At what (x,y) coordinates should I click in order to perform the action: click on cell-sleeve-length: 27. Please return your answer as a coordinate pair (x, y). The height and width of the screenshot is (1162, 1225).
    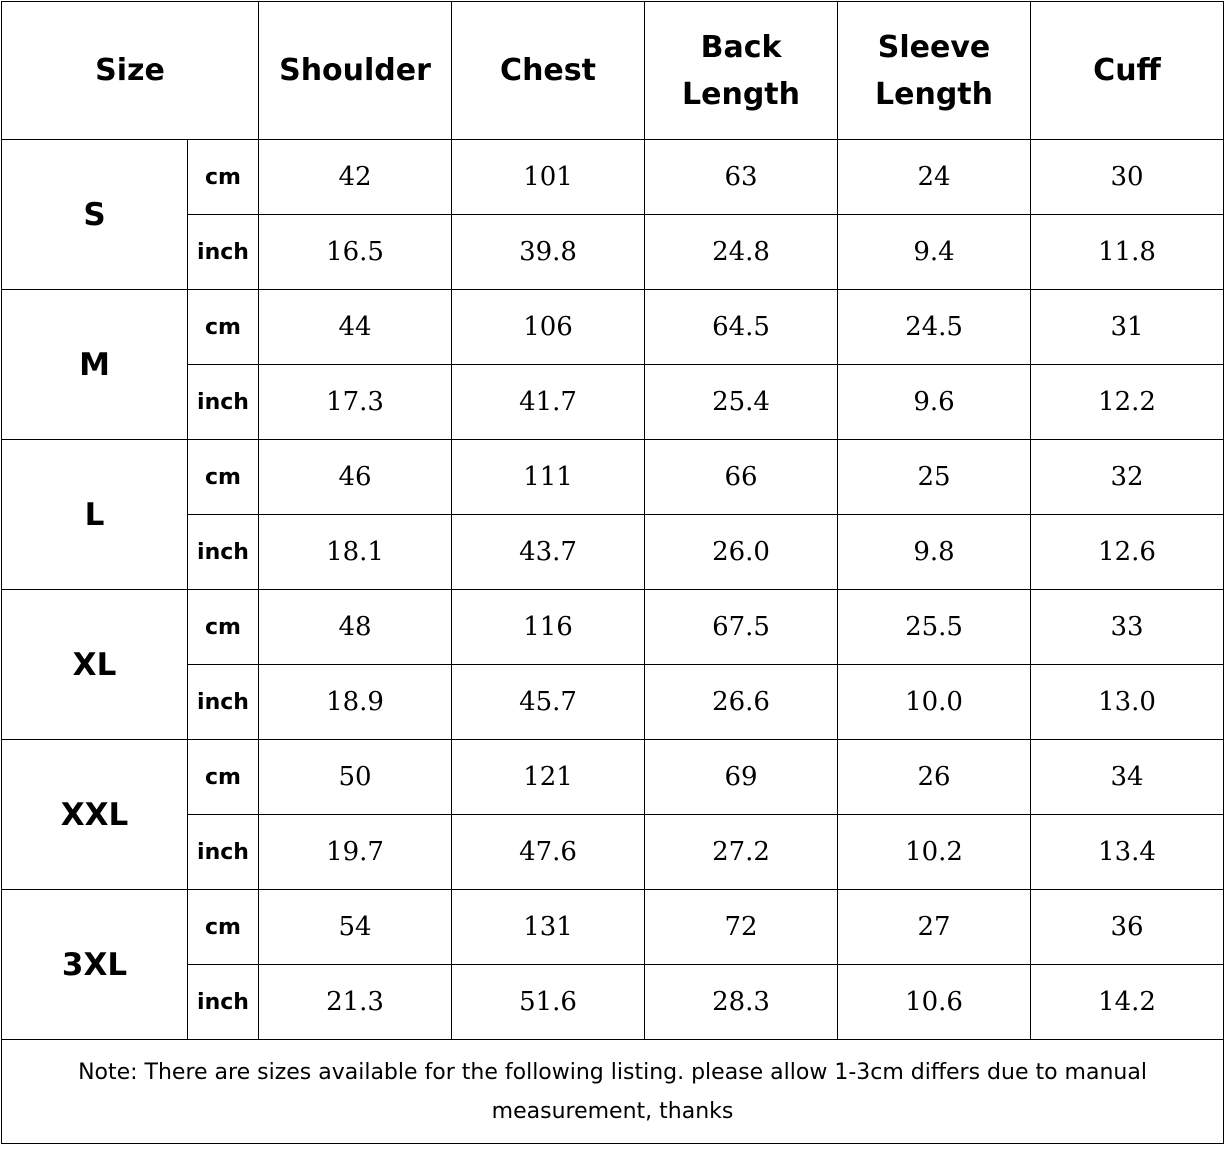
    Looking at the image, I should click on (934, 927).